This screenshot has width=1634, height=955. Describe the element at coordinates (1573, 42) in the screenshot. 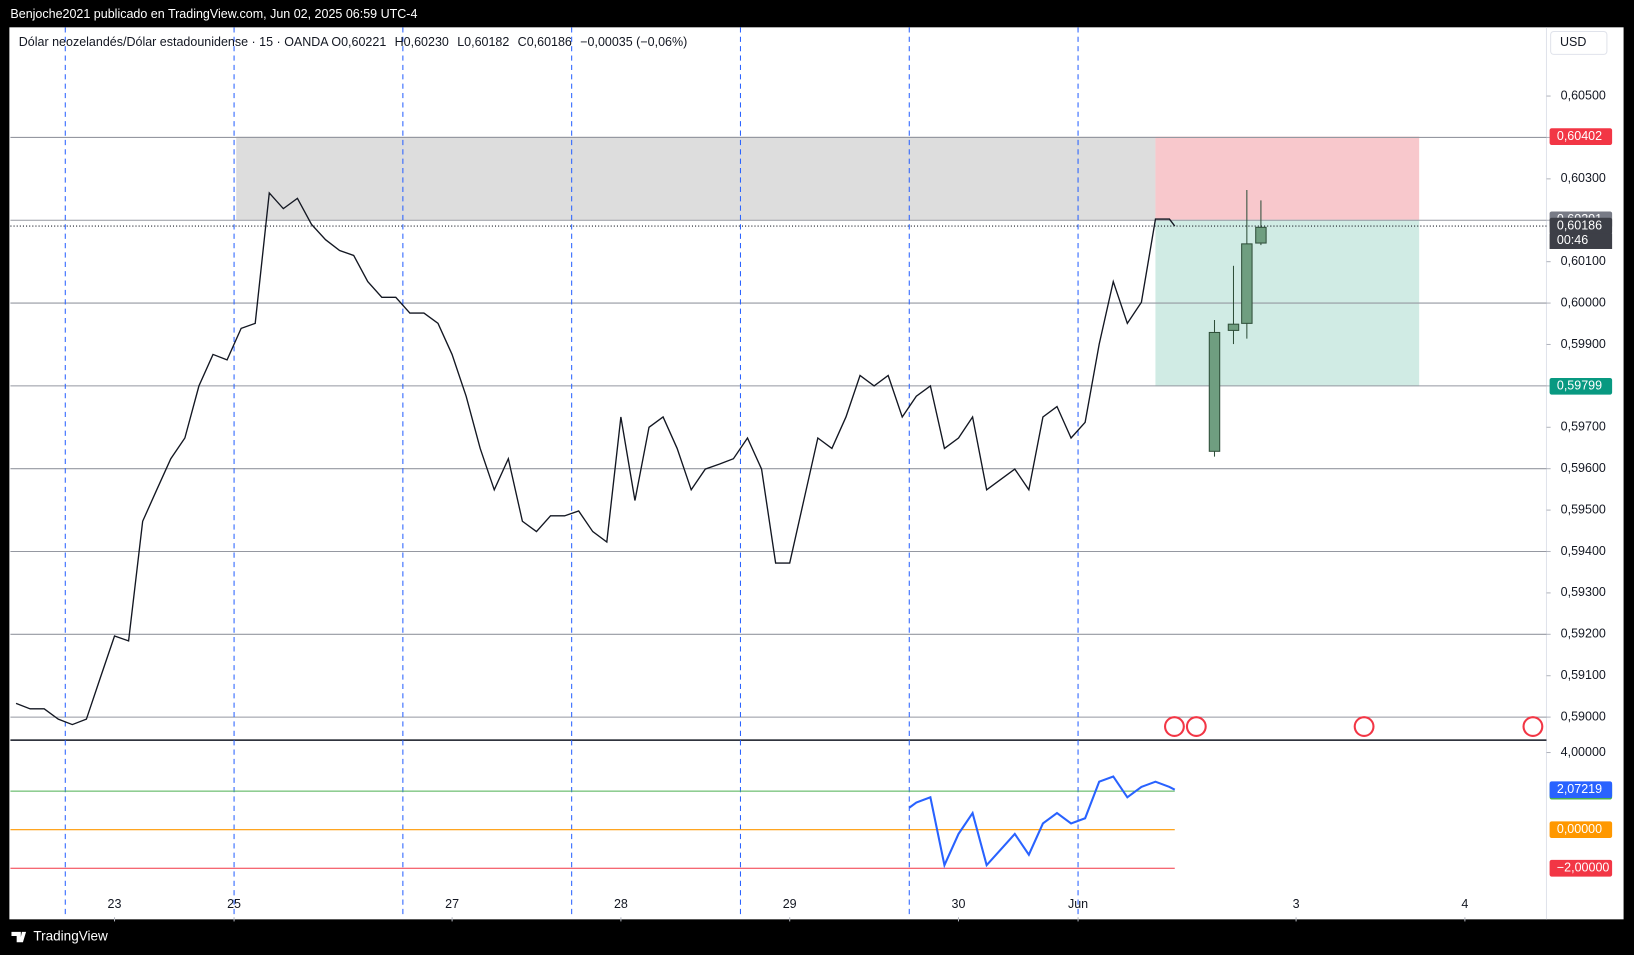

I see `currency: USD` at that location.